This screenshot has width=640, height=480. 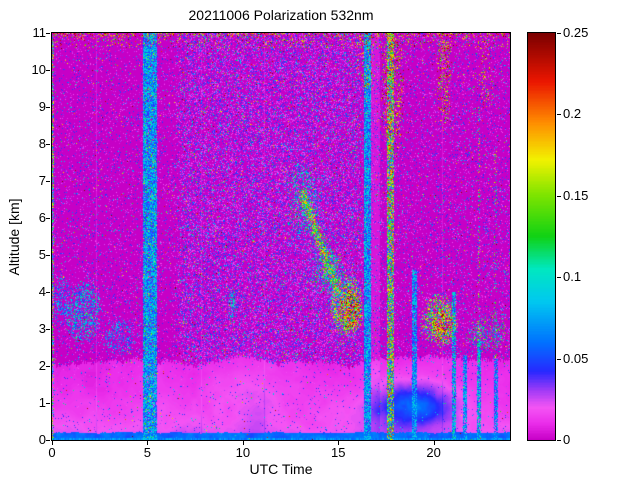 I want to click on y-tick-label: 9, so click(x=42, y=106).